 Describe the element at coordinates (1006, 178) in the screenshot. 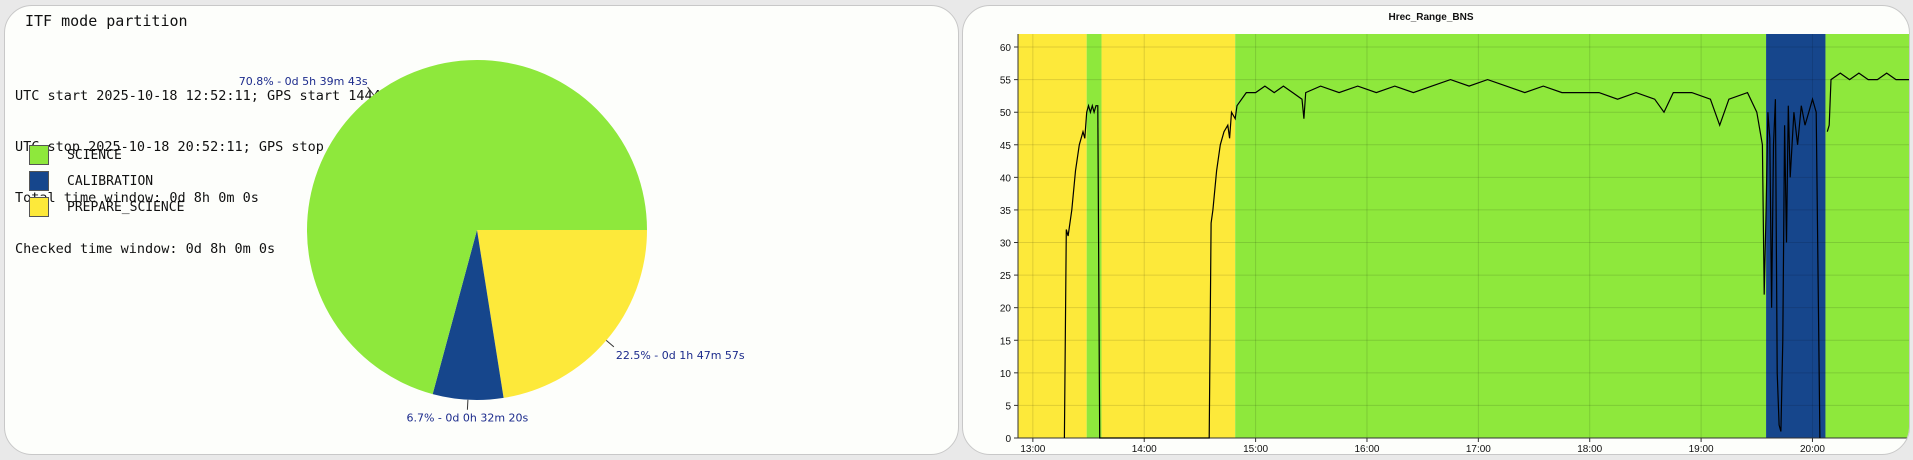

I see `y-tick-label-40: 40` at that location.